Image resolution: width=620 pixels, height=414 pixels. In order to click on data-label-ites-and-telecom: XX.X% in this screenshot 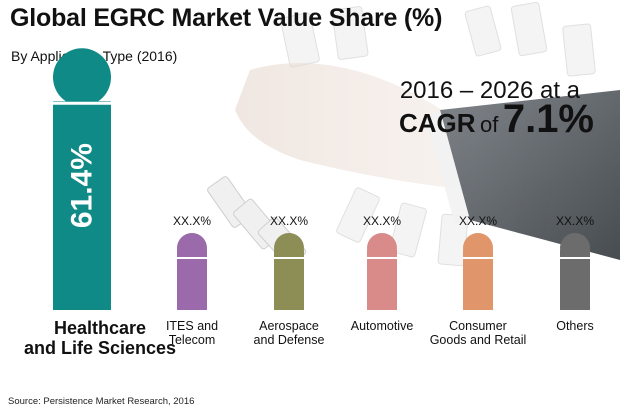, I will do `click(192, 221)`.